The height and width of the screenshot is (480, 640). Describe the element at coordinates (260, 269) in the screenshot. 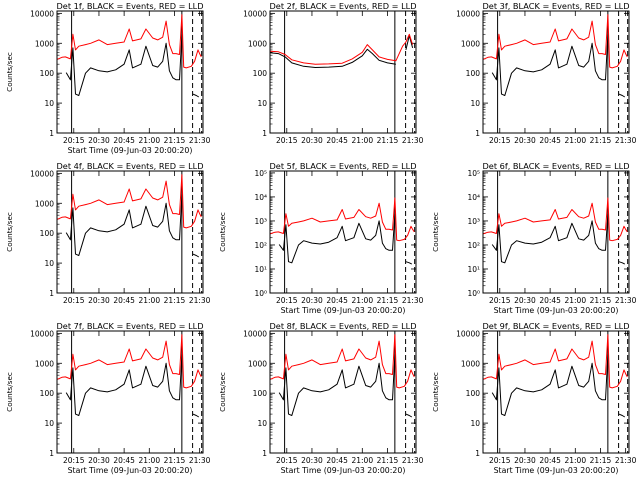

I see `y-tick-label: 10¹` at that location.